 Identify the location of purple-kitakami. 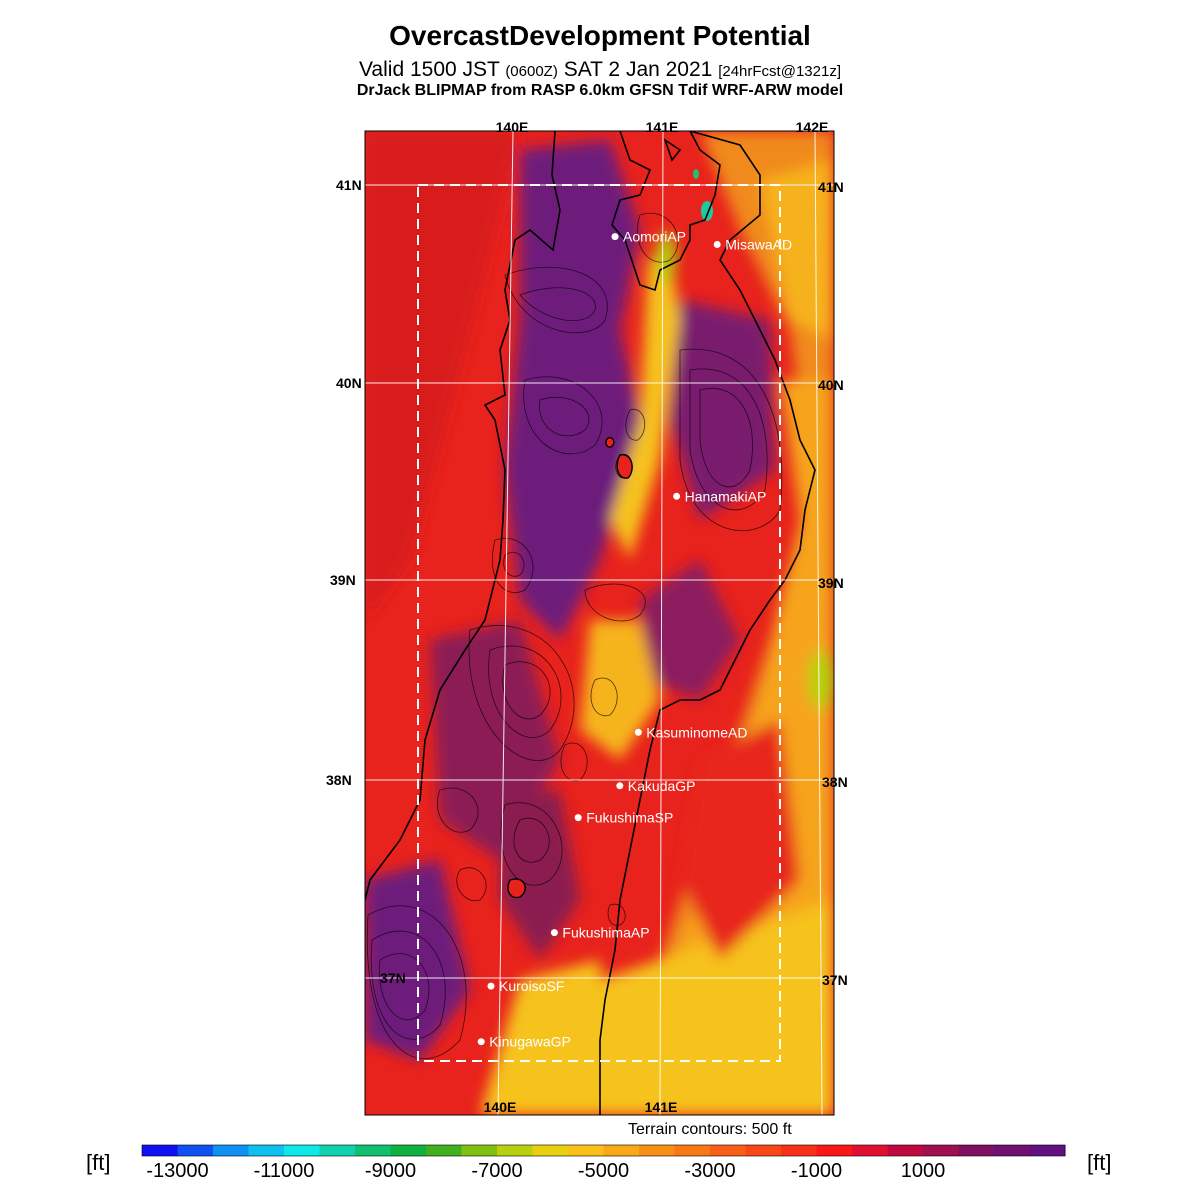
(690, 630).